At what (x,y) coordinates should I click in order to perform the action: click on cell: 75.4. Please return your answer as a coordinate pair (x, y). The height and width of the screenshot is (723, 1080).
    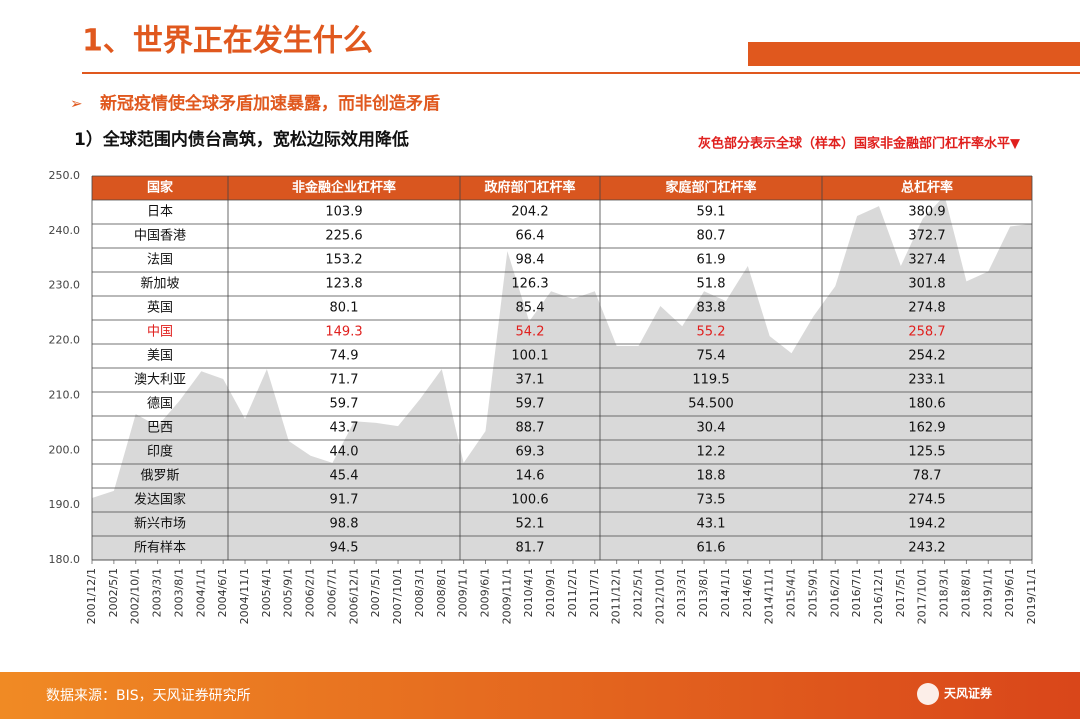
    Looking at the image, I should click on (711, 356).